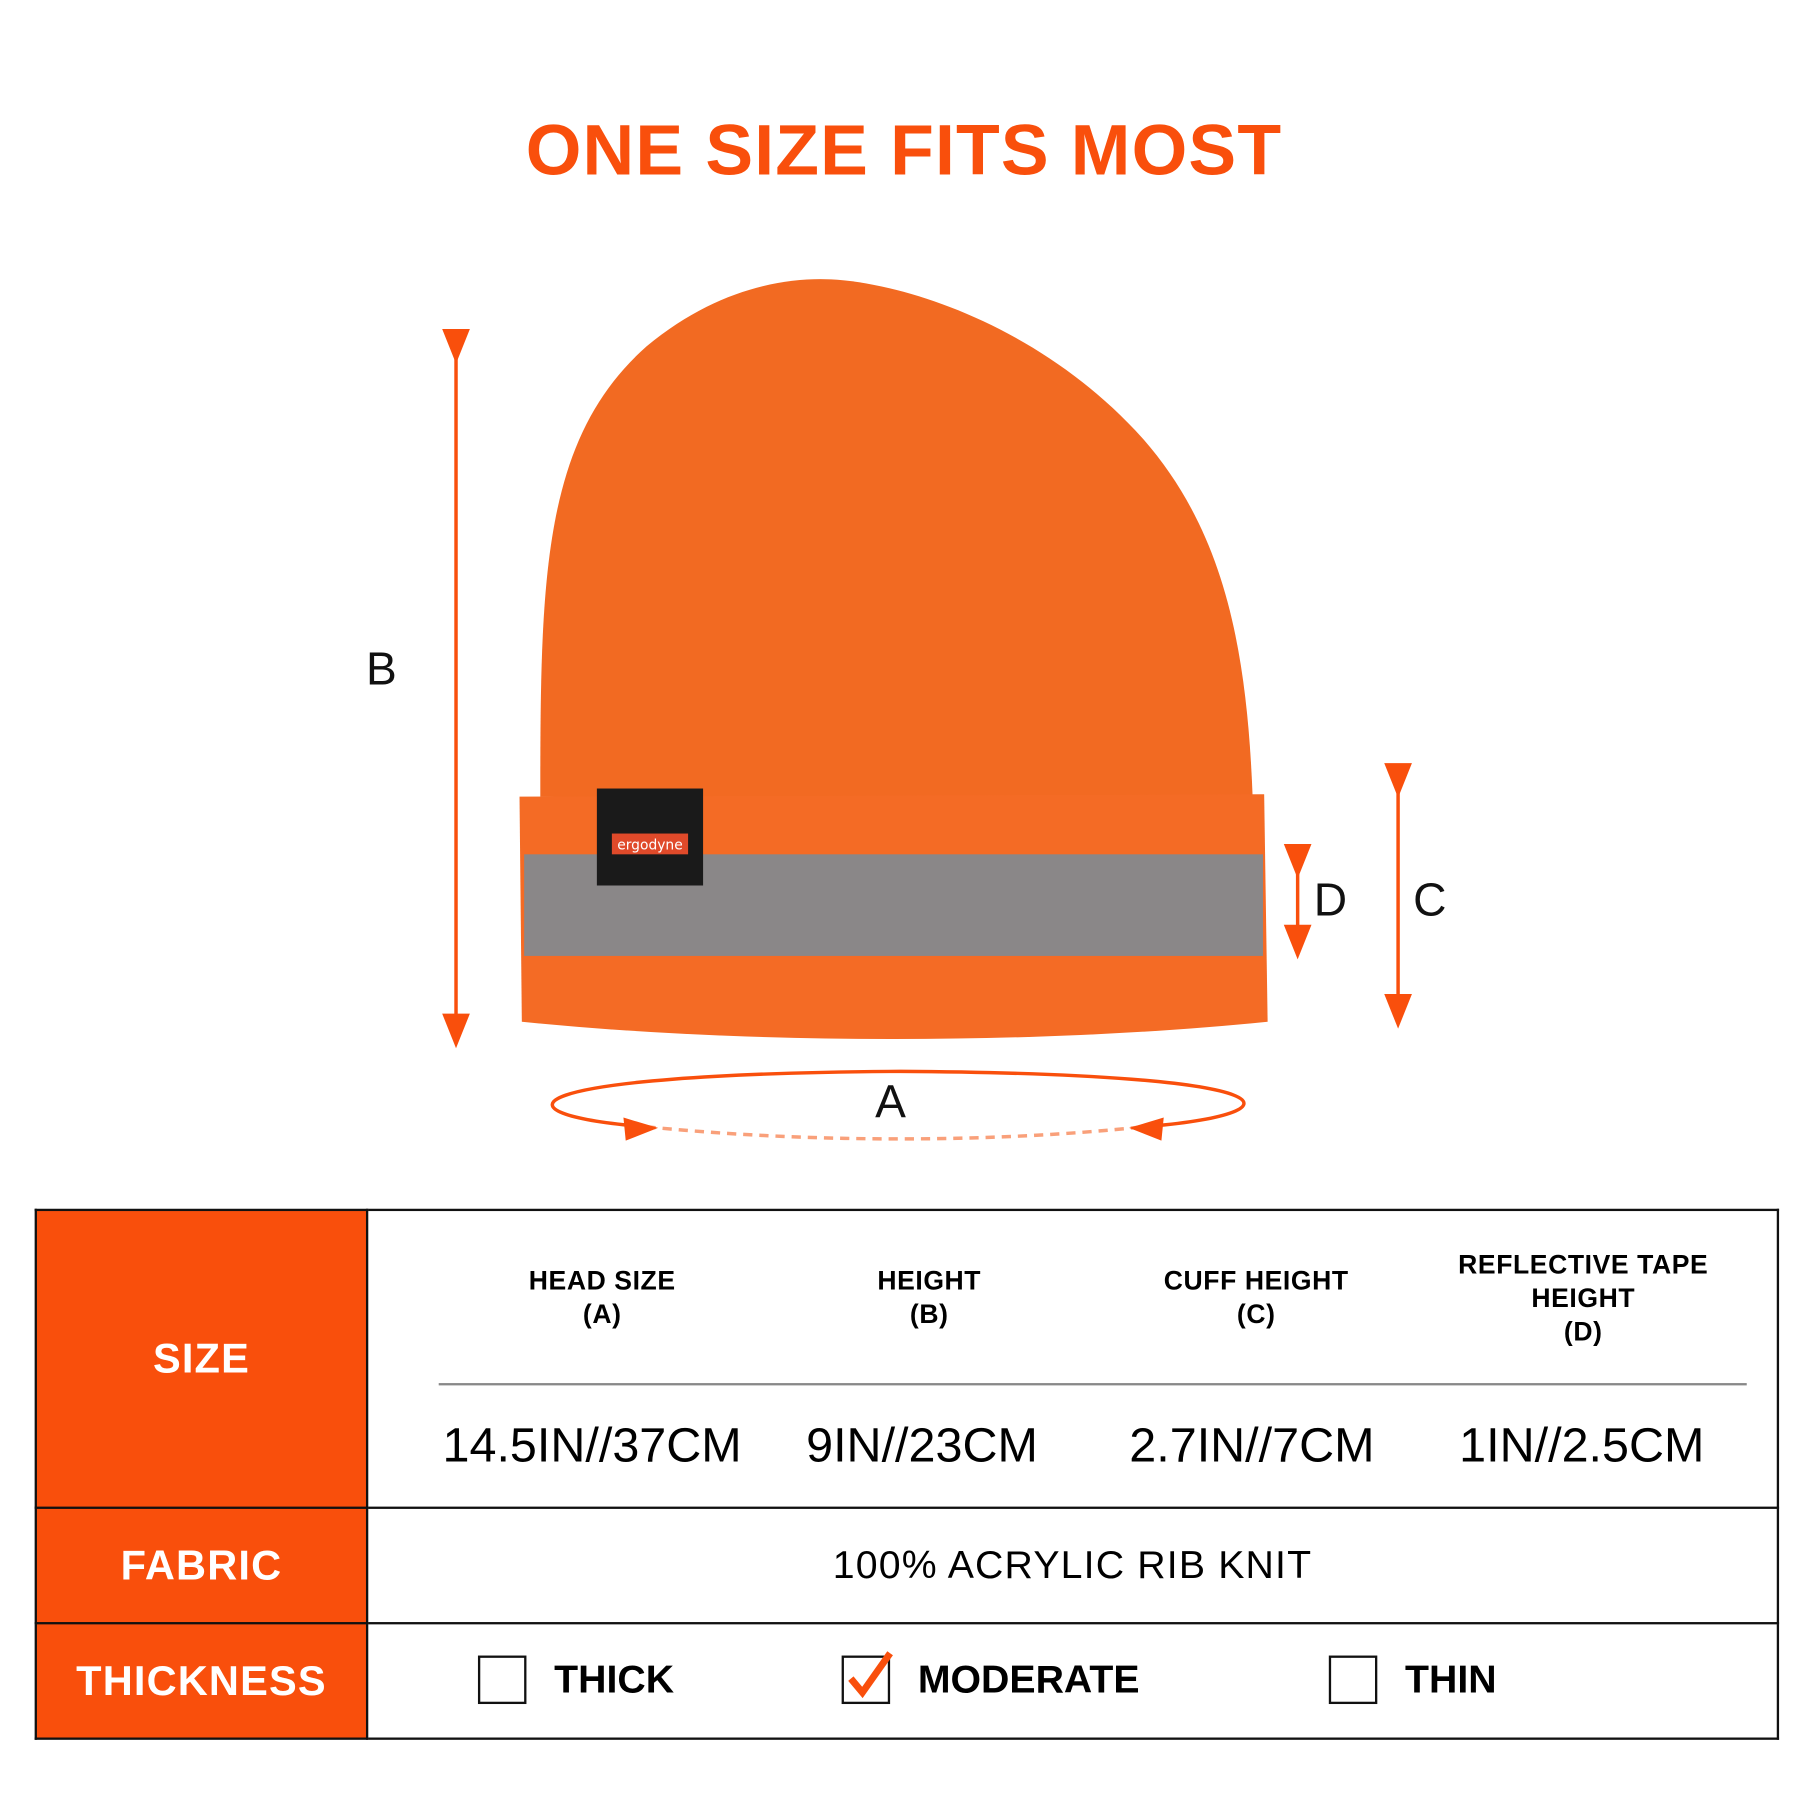 This screenshot has height=1801, width=1801. What do you see at coordinates (1451, 1679) in the screenshot?
I see `option-label: THIN` at bounding box center [1451, 1679].